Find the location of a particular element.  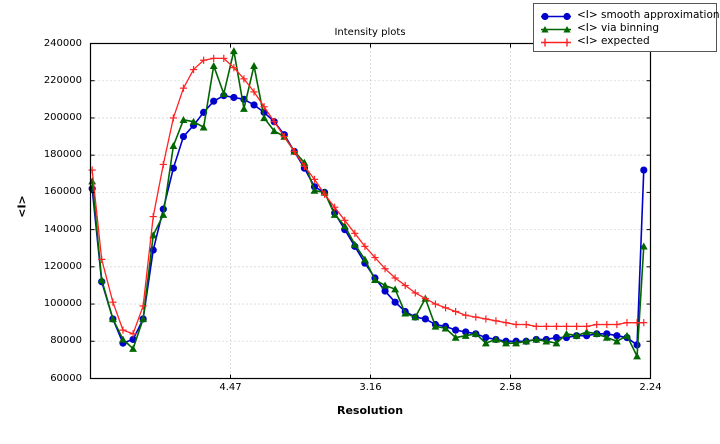

chart-legend: <I> smooth approximation <I> via binning is located at coordinates (626, 27).